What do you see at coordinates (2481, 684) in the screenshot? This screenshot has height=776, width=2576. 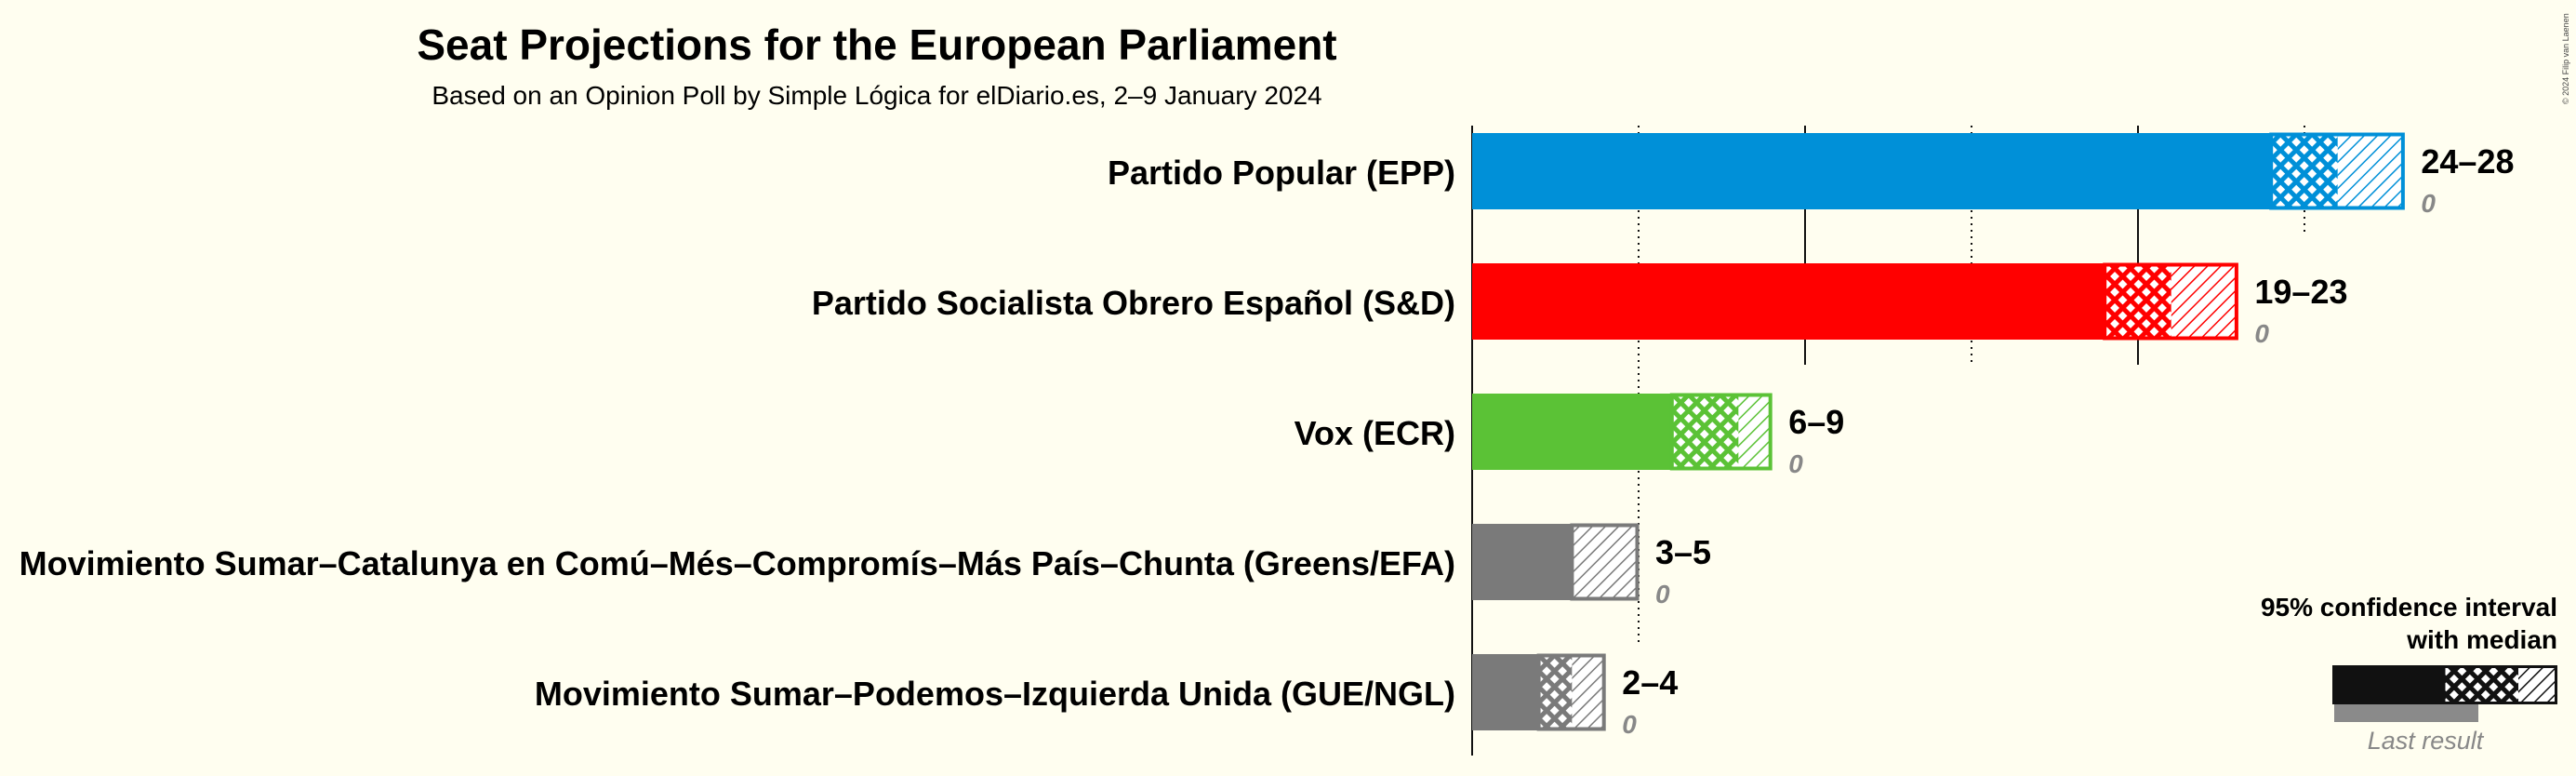 I see `legend-ci-lower` at bounding box center [2481, 684].